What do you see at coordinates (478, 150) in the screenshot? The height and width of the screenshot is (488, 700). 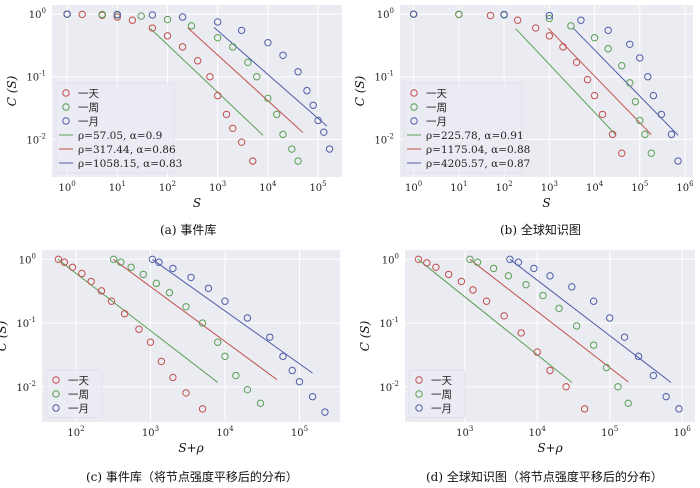 I see `legend-label: ρ=1175.04, α=0.88` at bounding box center [478, 150].